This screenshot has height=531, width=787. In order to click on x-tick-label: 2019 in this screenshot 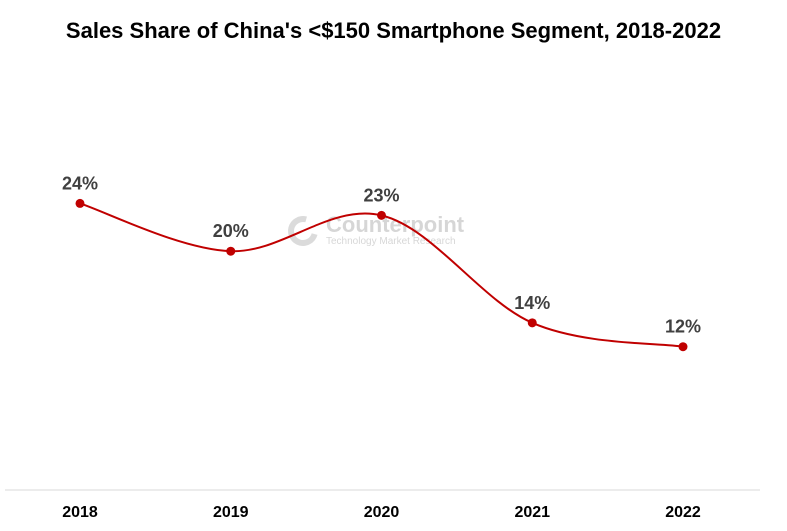, I will do `click(231, 512)`.